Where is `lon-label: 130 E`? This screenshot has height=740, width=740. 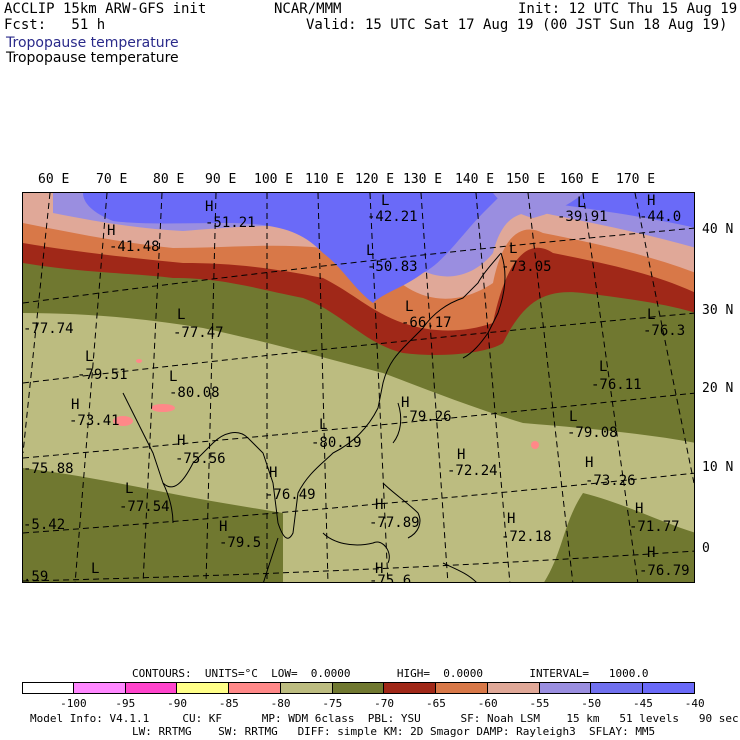 lon-label: 130 E is located at coordinates (423, 179).